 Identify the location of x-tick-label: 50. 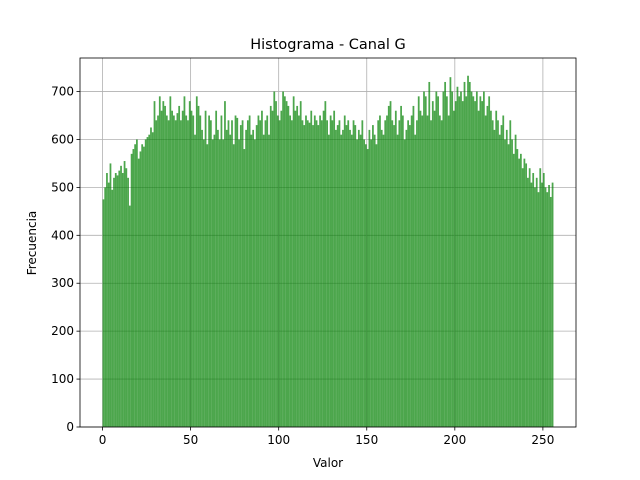
(190, 440).